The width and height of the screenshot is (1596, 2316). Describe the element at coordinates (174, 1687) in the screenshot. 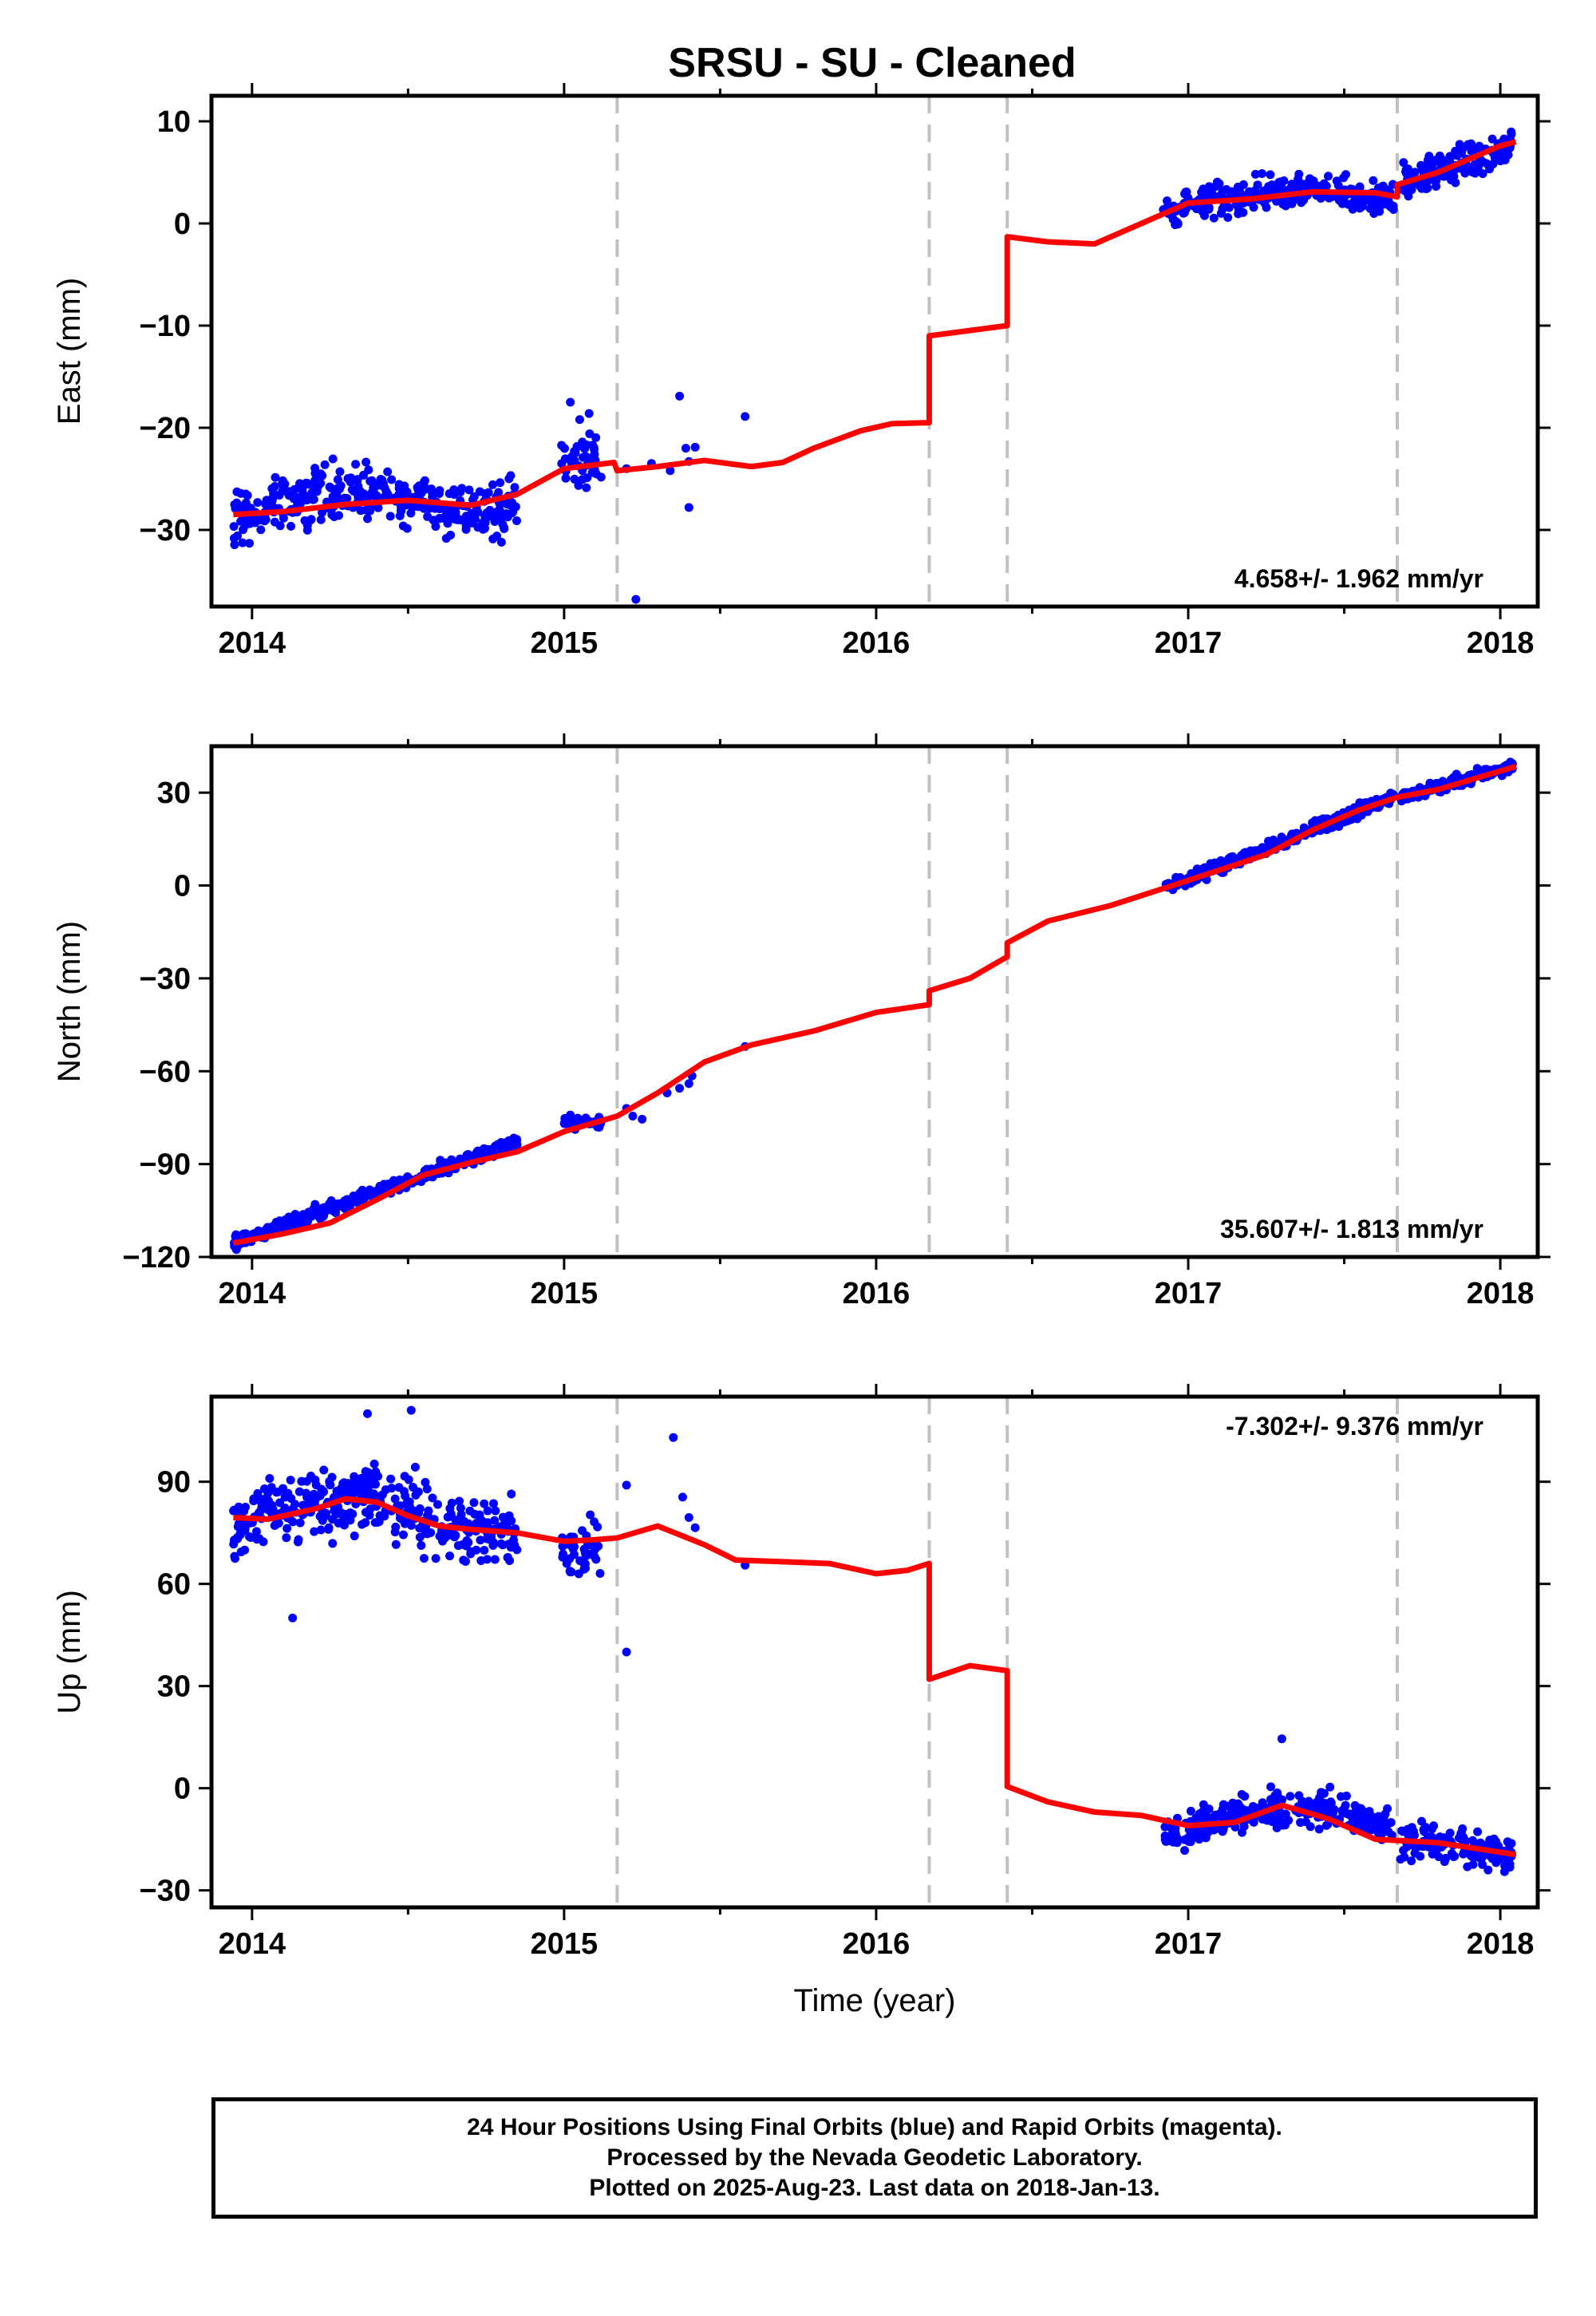

I see `y-tick-label: 30` at that location.